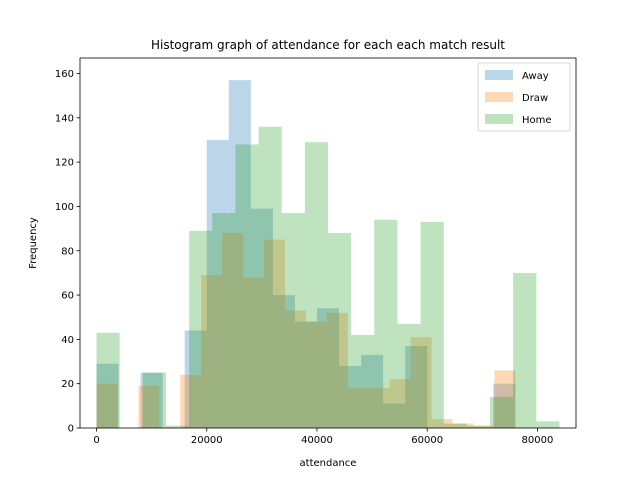  I want to click on y-axis-label: Frequency, so click(33, 243).